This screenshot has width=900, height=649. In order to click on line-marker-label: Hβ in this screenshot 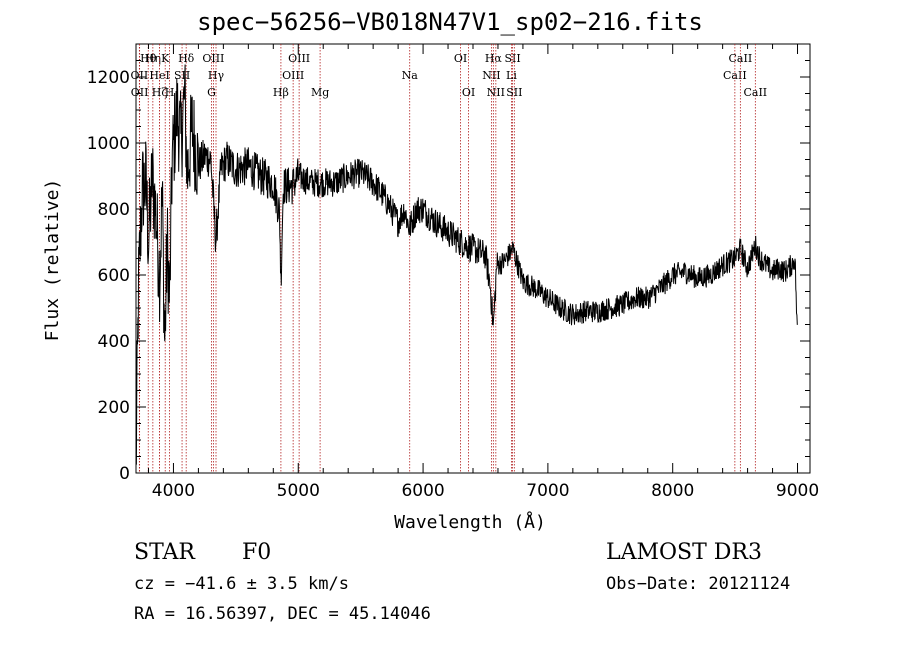, I will do `click(281, 92)`.